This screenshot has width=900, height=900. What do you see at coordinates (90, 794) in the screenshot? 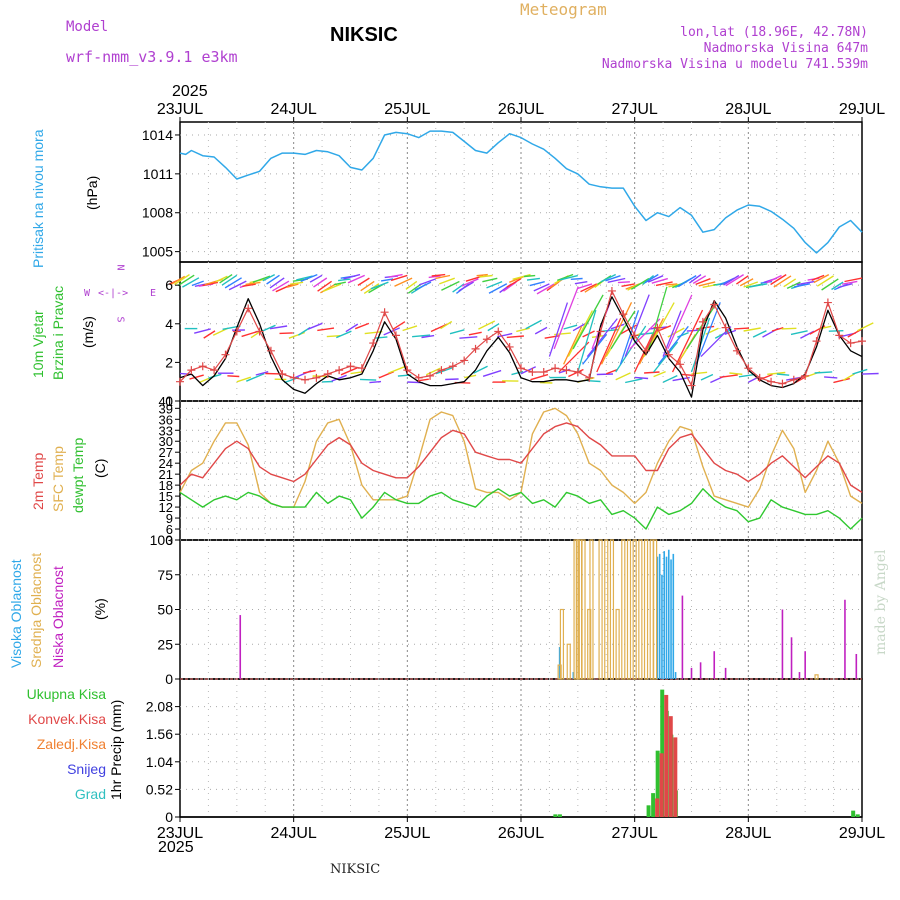
I see `precip-legend-hail: Grad` at bounding box center [90, 794].